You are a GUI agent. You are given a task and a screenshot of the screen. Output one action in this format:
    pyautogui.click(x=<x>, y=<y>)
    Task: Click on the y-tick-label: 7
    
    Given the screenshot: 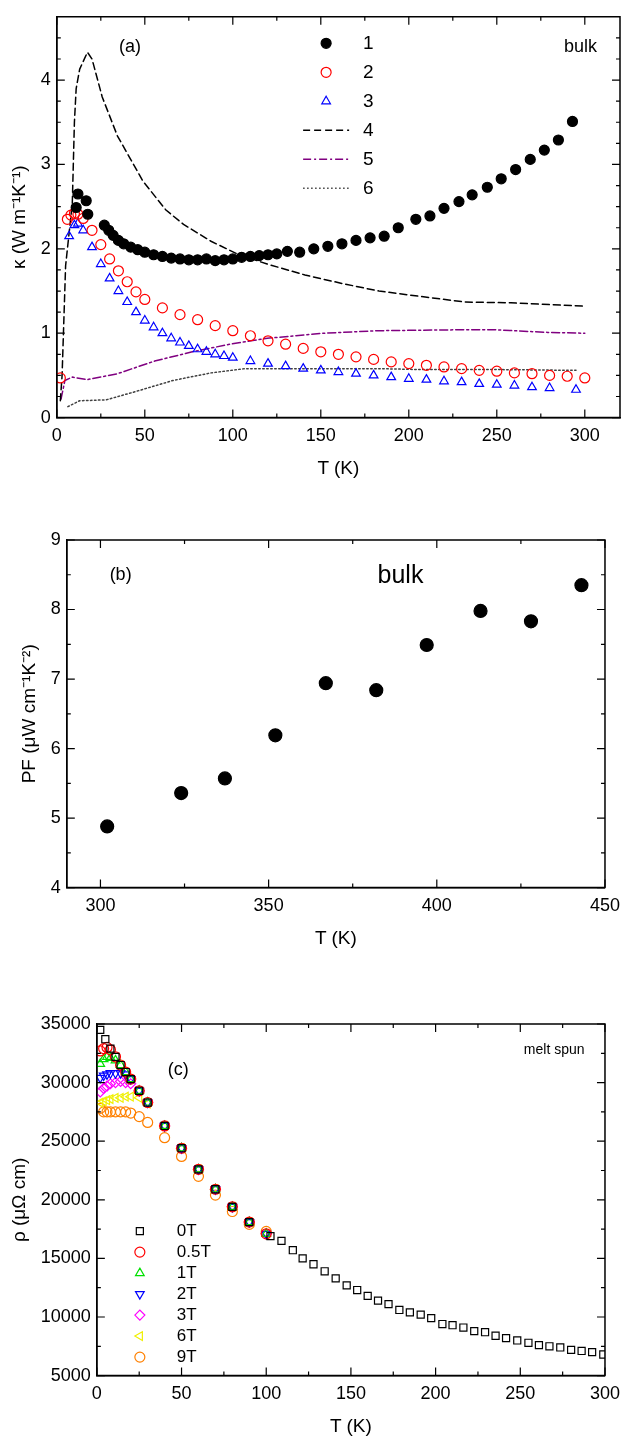 What is the action you would take?
    pyautogui.click(x=55, y=678)
    